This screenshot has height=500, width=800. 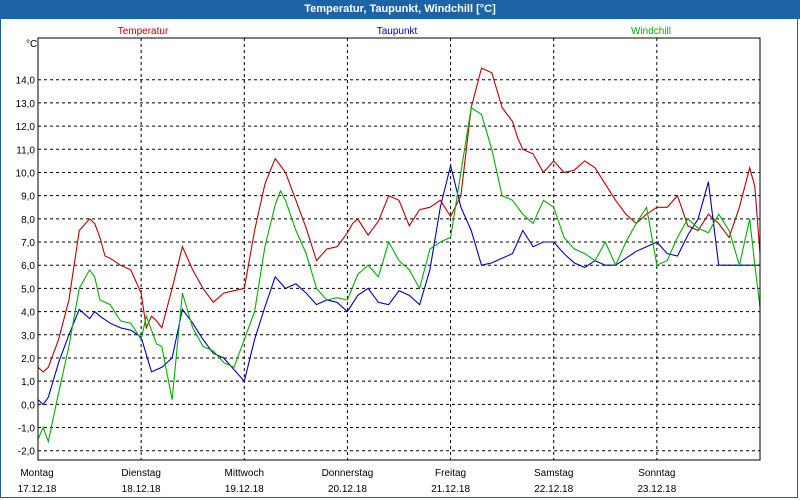 I want to click on y-tick-label: 6,0, so click(x=28, y=266).